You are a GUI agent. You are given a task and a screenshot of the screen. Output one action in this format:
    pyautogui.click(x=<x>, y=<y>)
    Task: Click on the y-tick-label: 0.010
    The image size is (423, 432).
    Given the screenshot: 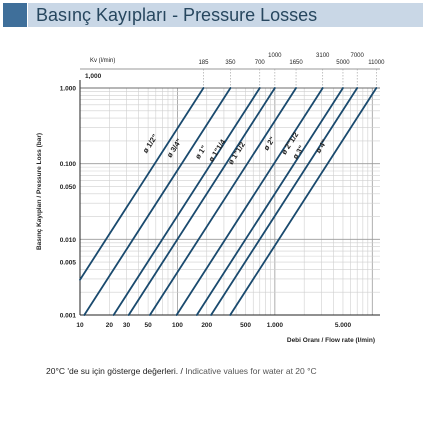 What is the action you would take?
    pyautogui.click(x=68, y=240)
    